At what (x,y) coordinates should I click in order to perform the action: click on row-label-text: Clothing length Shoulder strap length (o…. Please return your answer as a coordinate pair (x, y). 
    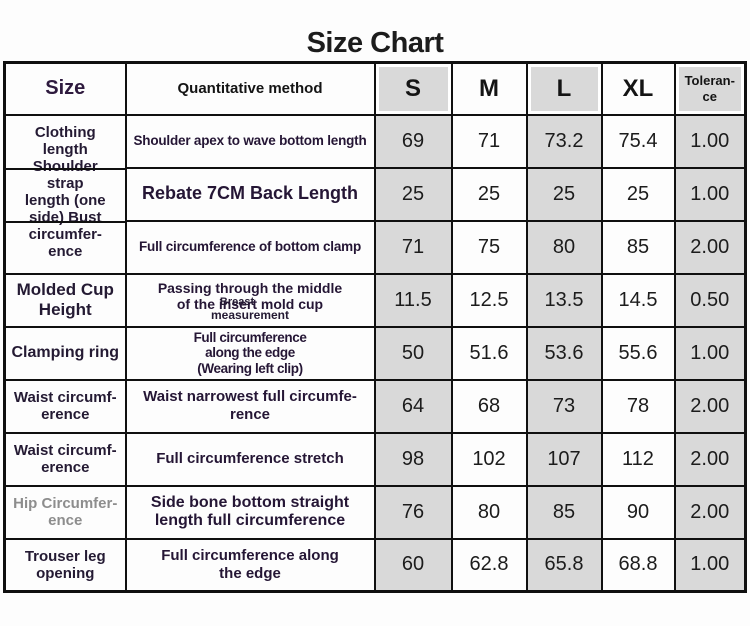
    Looking at the image, I should click on (65, 191).